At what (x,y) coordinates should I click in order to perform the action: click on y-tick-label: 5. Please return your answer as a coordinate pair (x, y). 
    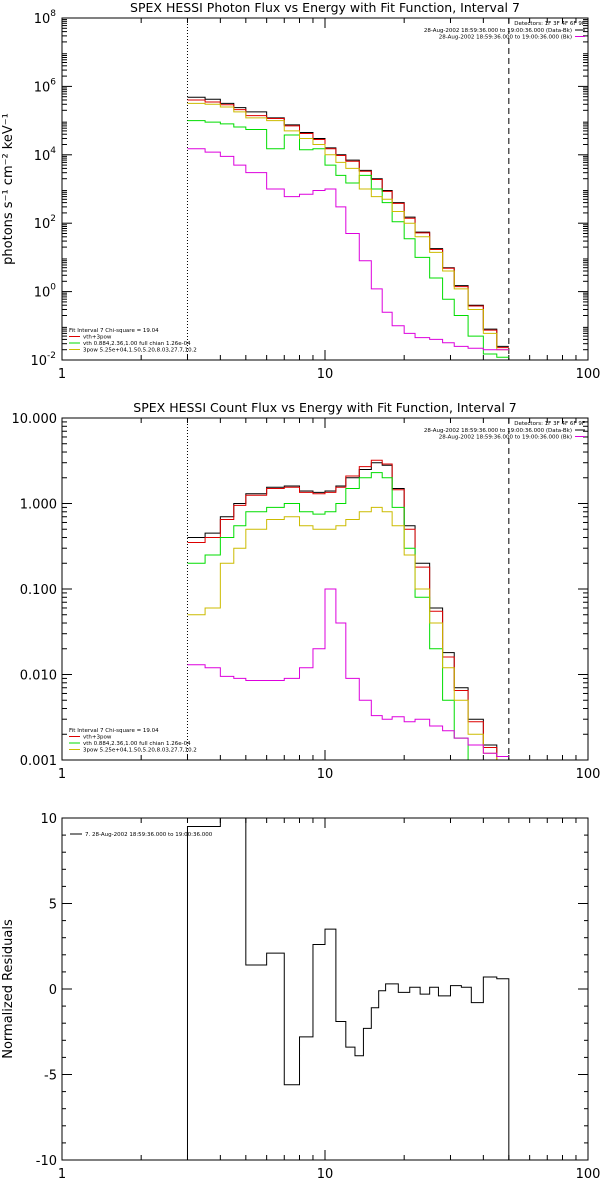
    Looking at the image, I should click on (53, 905).